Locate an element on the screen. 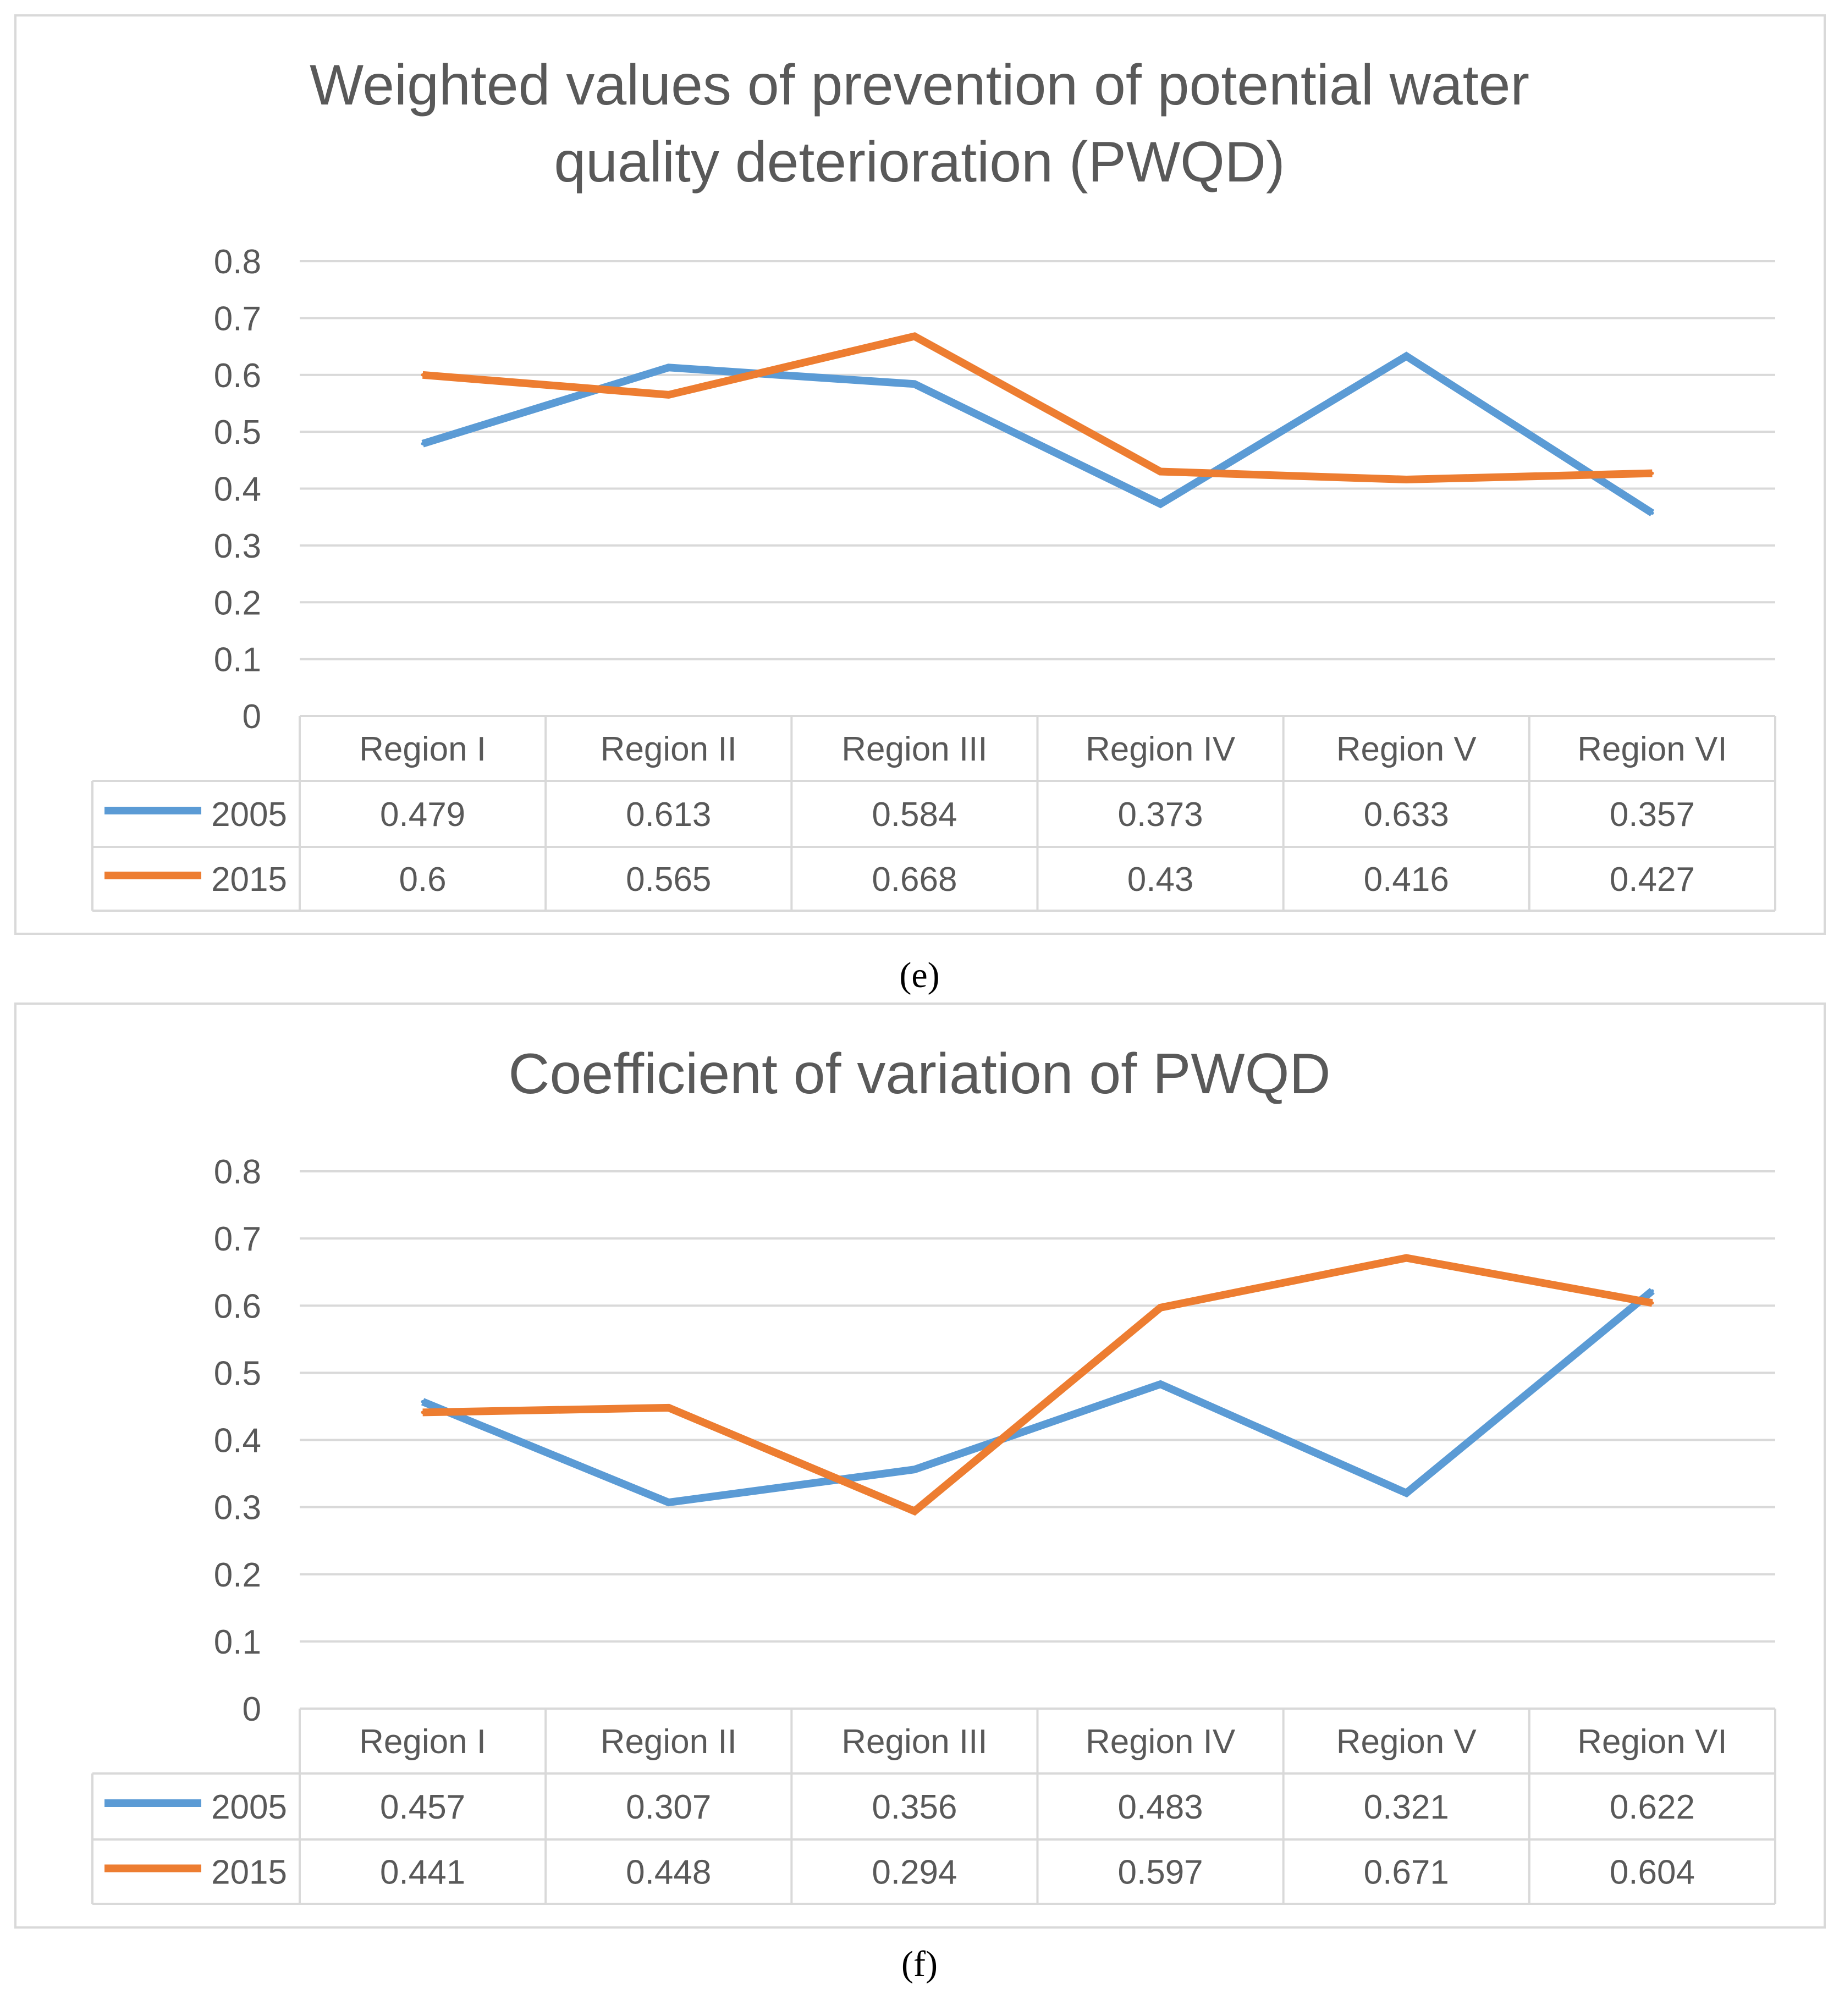 This screenshot has height=2016, width=1839. data-value-label: 0.604 is located at coordinates (1652, 1873).